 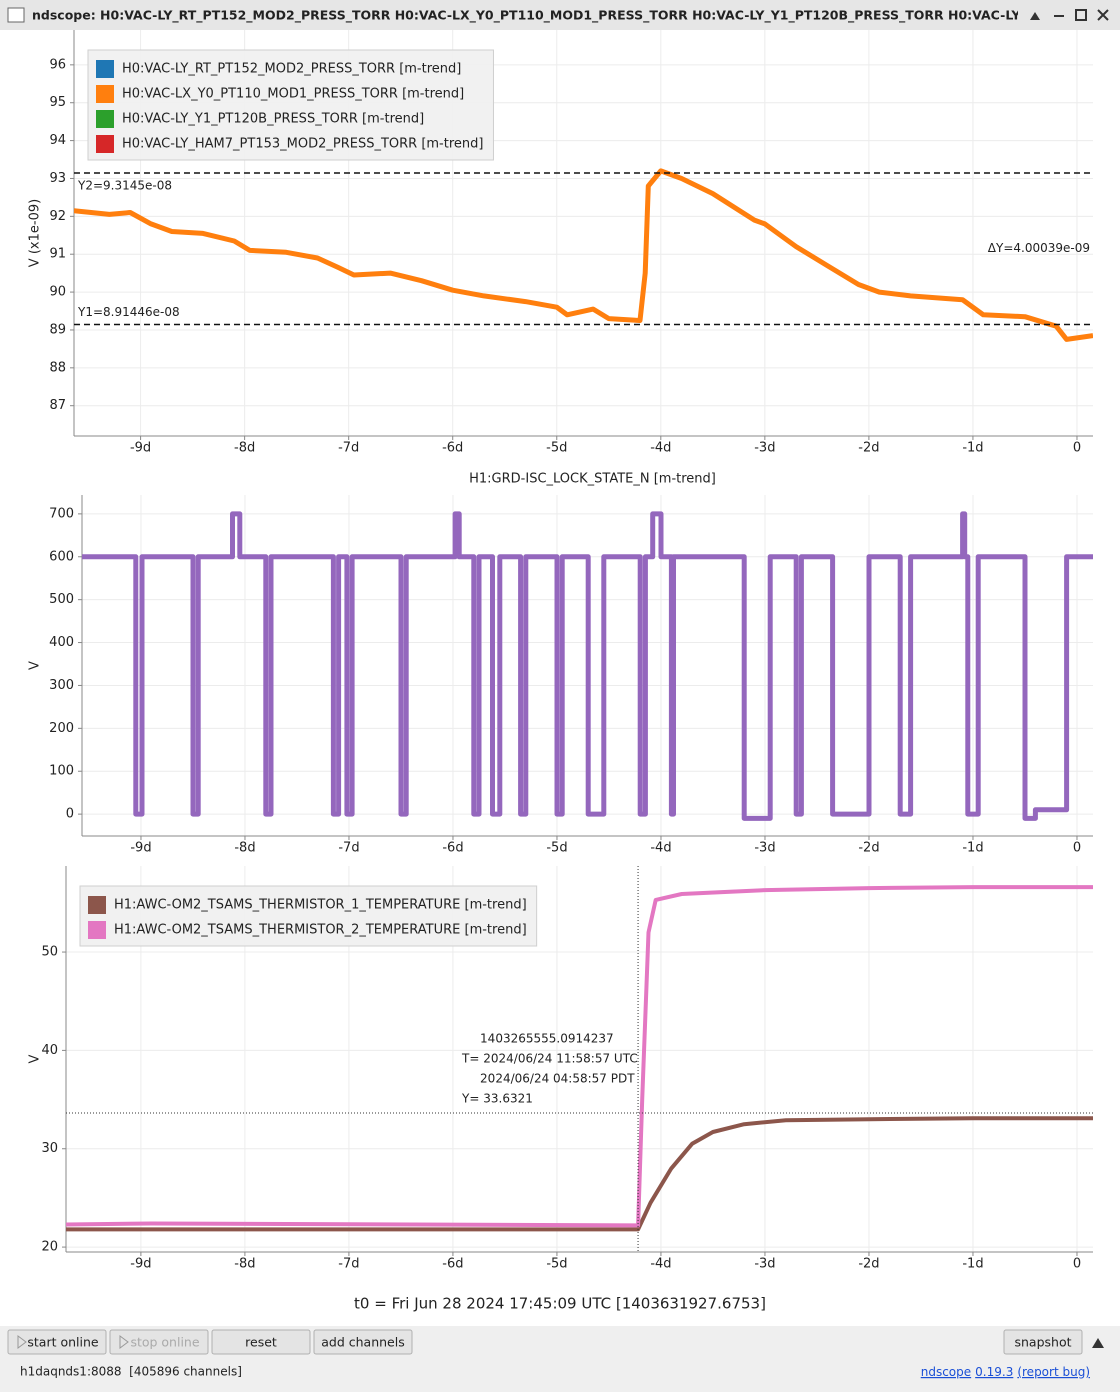 I want to click on shade-button, so click(x=1035, y=16).